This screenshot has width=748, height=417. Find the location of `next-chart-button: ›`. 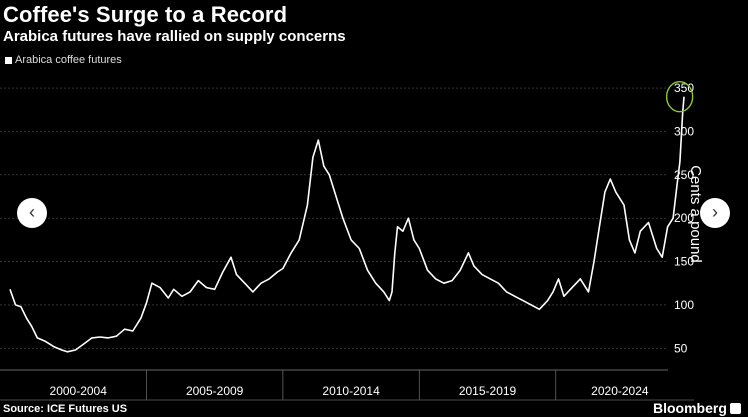

next-chart-button: › is located at coordinates (715, 213).